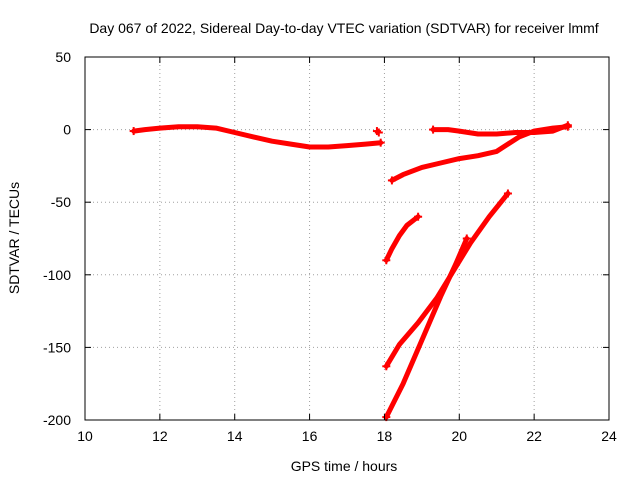 This screenshot has width=640, height=480. What do you see at coordinates (57, 347) in the screenshot?
I see `y-tick-label: -150` at bounding box center [57, 347].